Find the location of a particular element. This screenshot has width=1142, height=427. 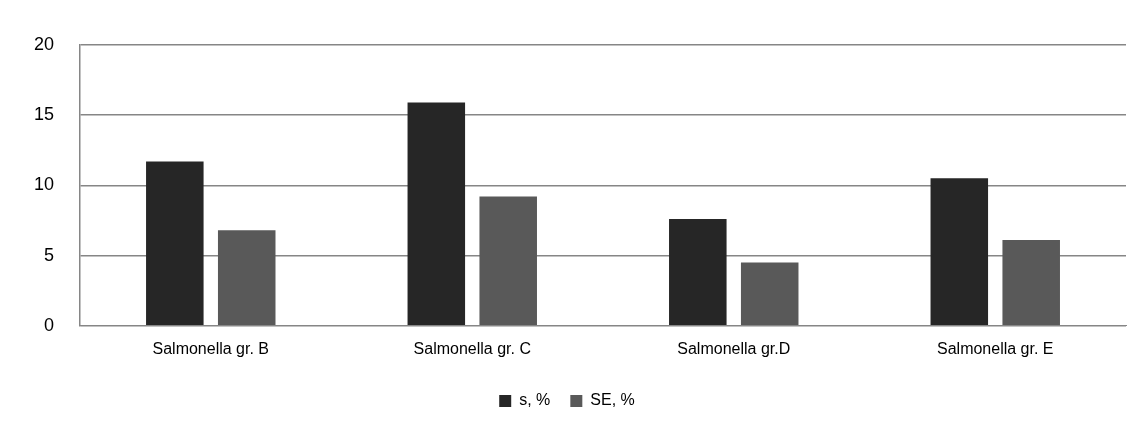

x-tick-label: Salmonella gr.D is located at coordinates (734, 348).